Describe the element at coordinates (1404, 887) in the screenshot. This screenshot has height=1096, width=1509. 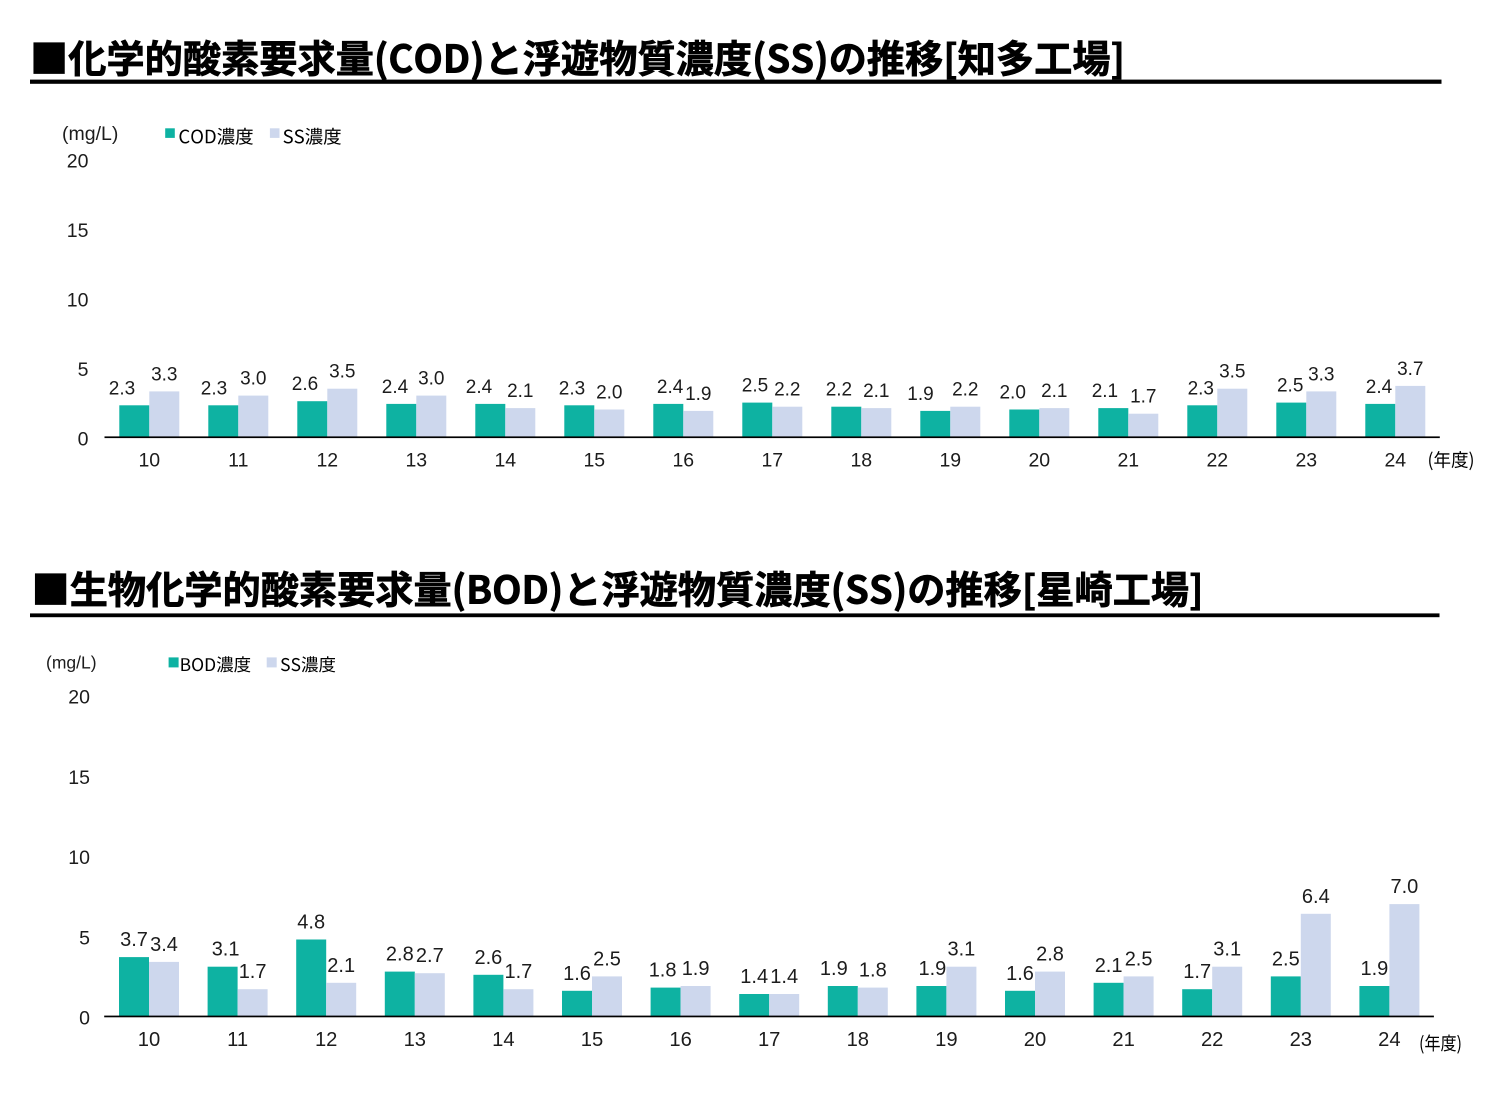
I see `svg-text: 7.0` at that location.